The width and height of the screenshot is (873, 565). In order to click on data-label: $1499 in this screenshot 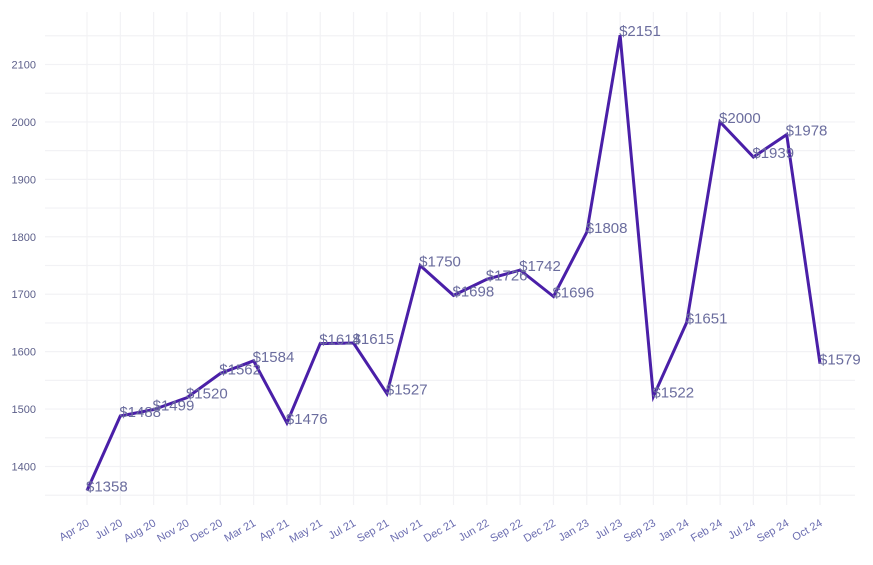, I will do `click(174, 406)`.